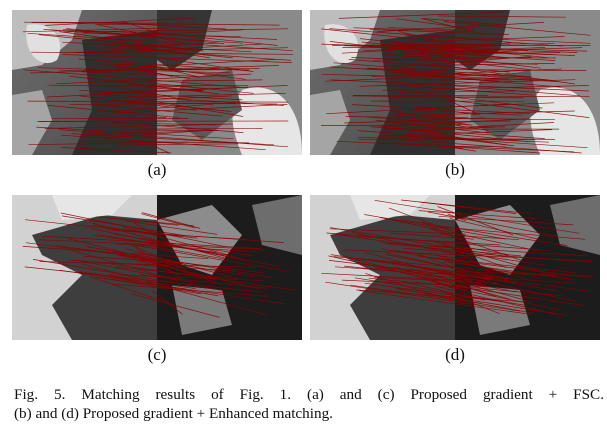 This screenshot has height=443, width=607. I want to click on match-lines-c, so click(158, 265).